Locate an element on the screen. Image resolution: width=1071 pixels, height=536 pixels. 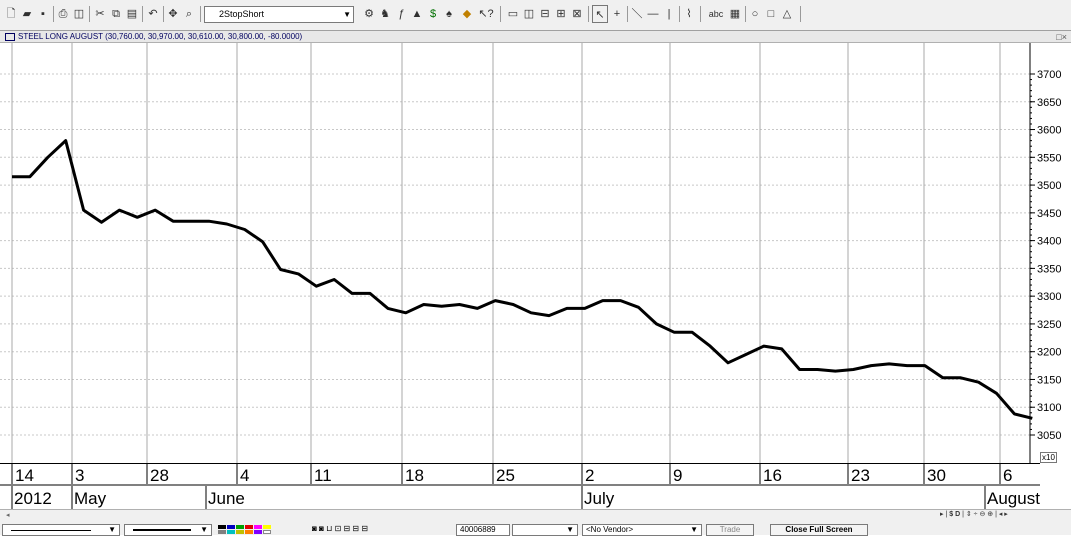
crosshair-icon: ✥ is located at coordinates (173, 14).